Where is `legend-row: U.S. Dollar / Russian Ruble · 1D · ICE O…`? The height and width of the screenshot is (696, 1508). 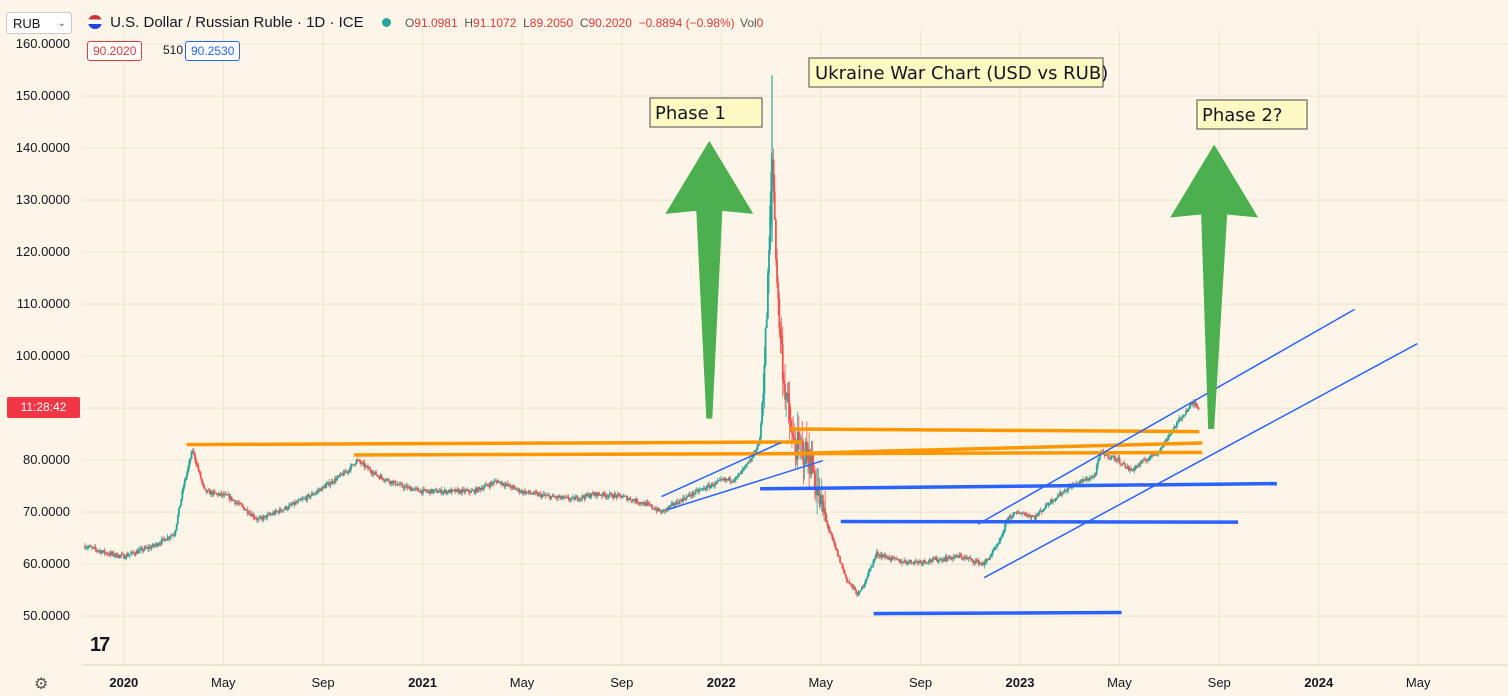
legend-row: U.S. Dollar / Russian Ruble · 1D · ICE O… is located at coordinates (425, 22).